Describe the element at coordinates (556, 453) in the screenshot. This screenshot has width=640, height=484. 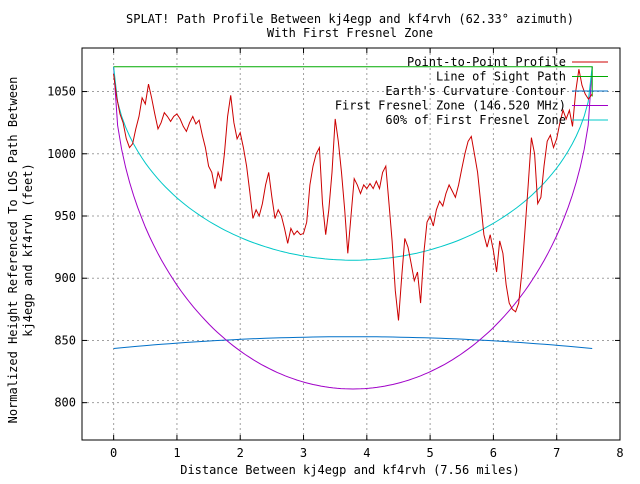
I see `x-tick-label: 7` at that location.